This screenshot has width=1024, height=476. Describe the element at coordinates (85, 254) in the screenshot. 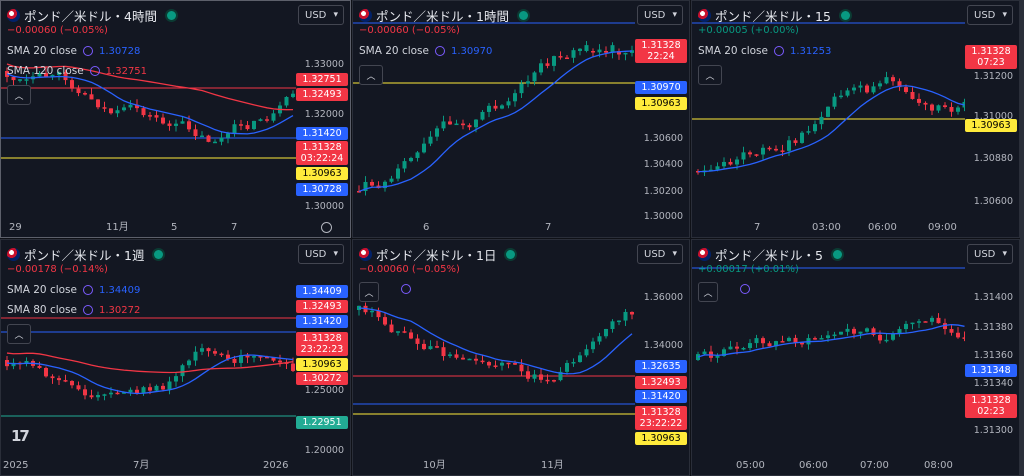

I see `panel-title: ポンド／米ドル・1週` at that location.